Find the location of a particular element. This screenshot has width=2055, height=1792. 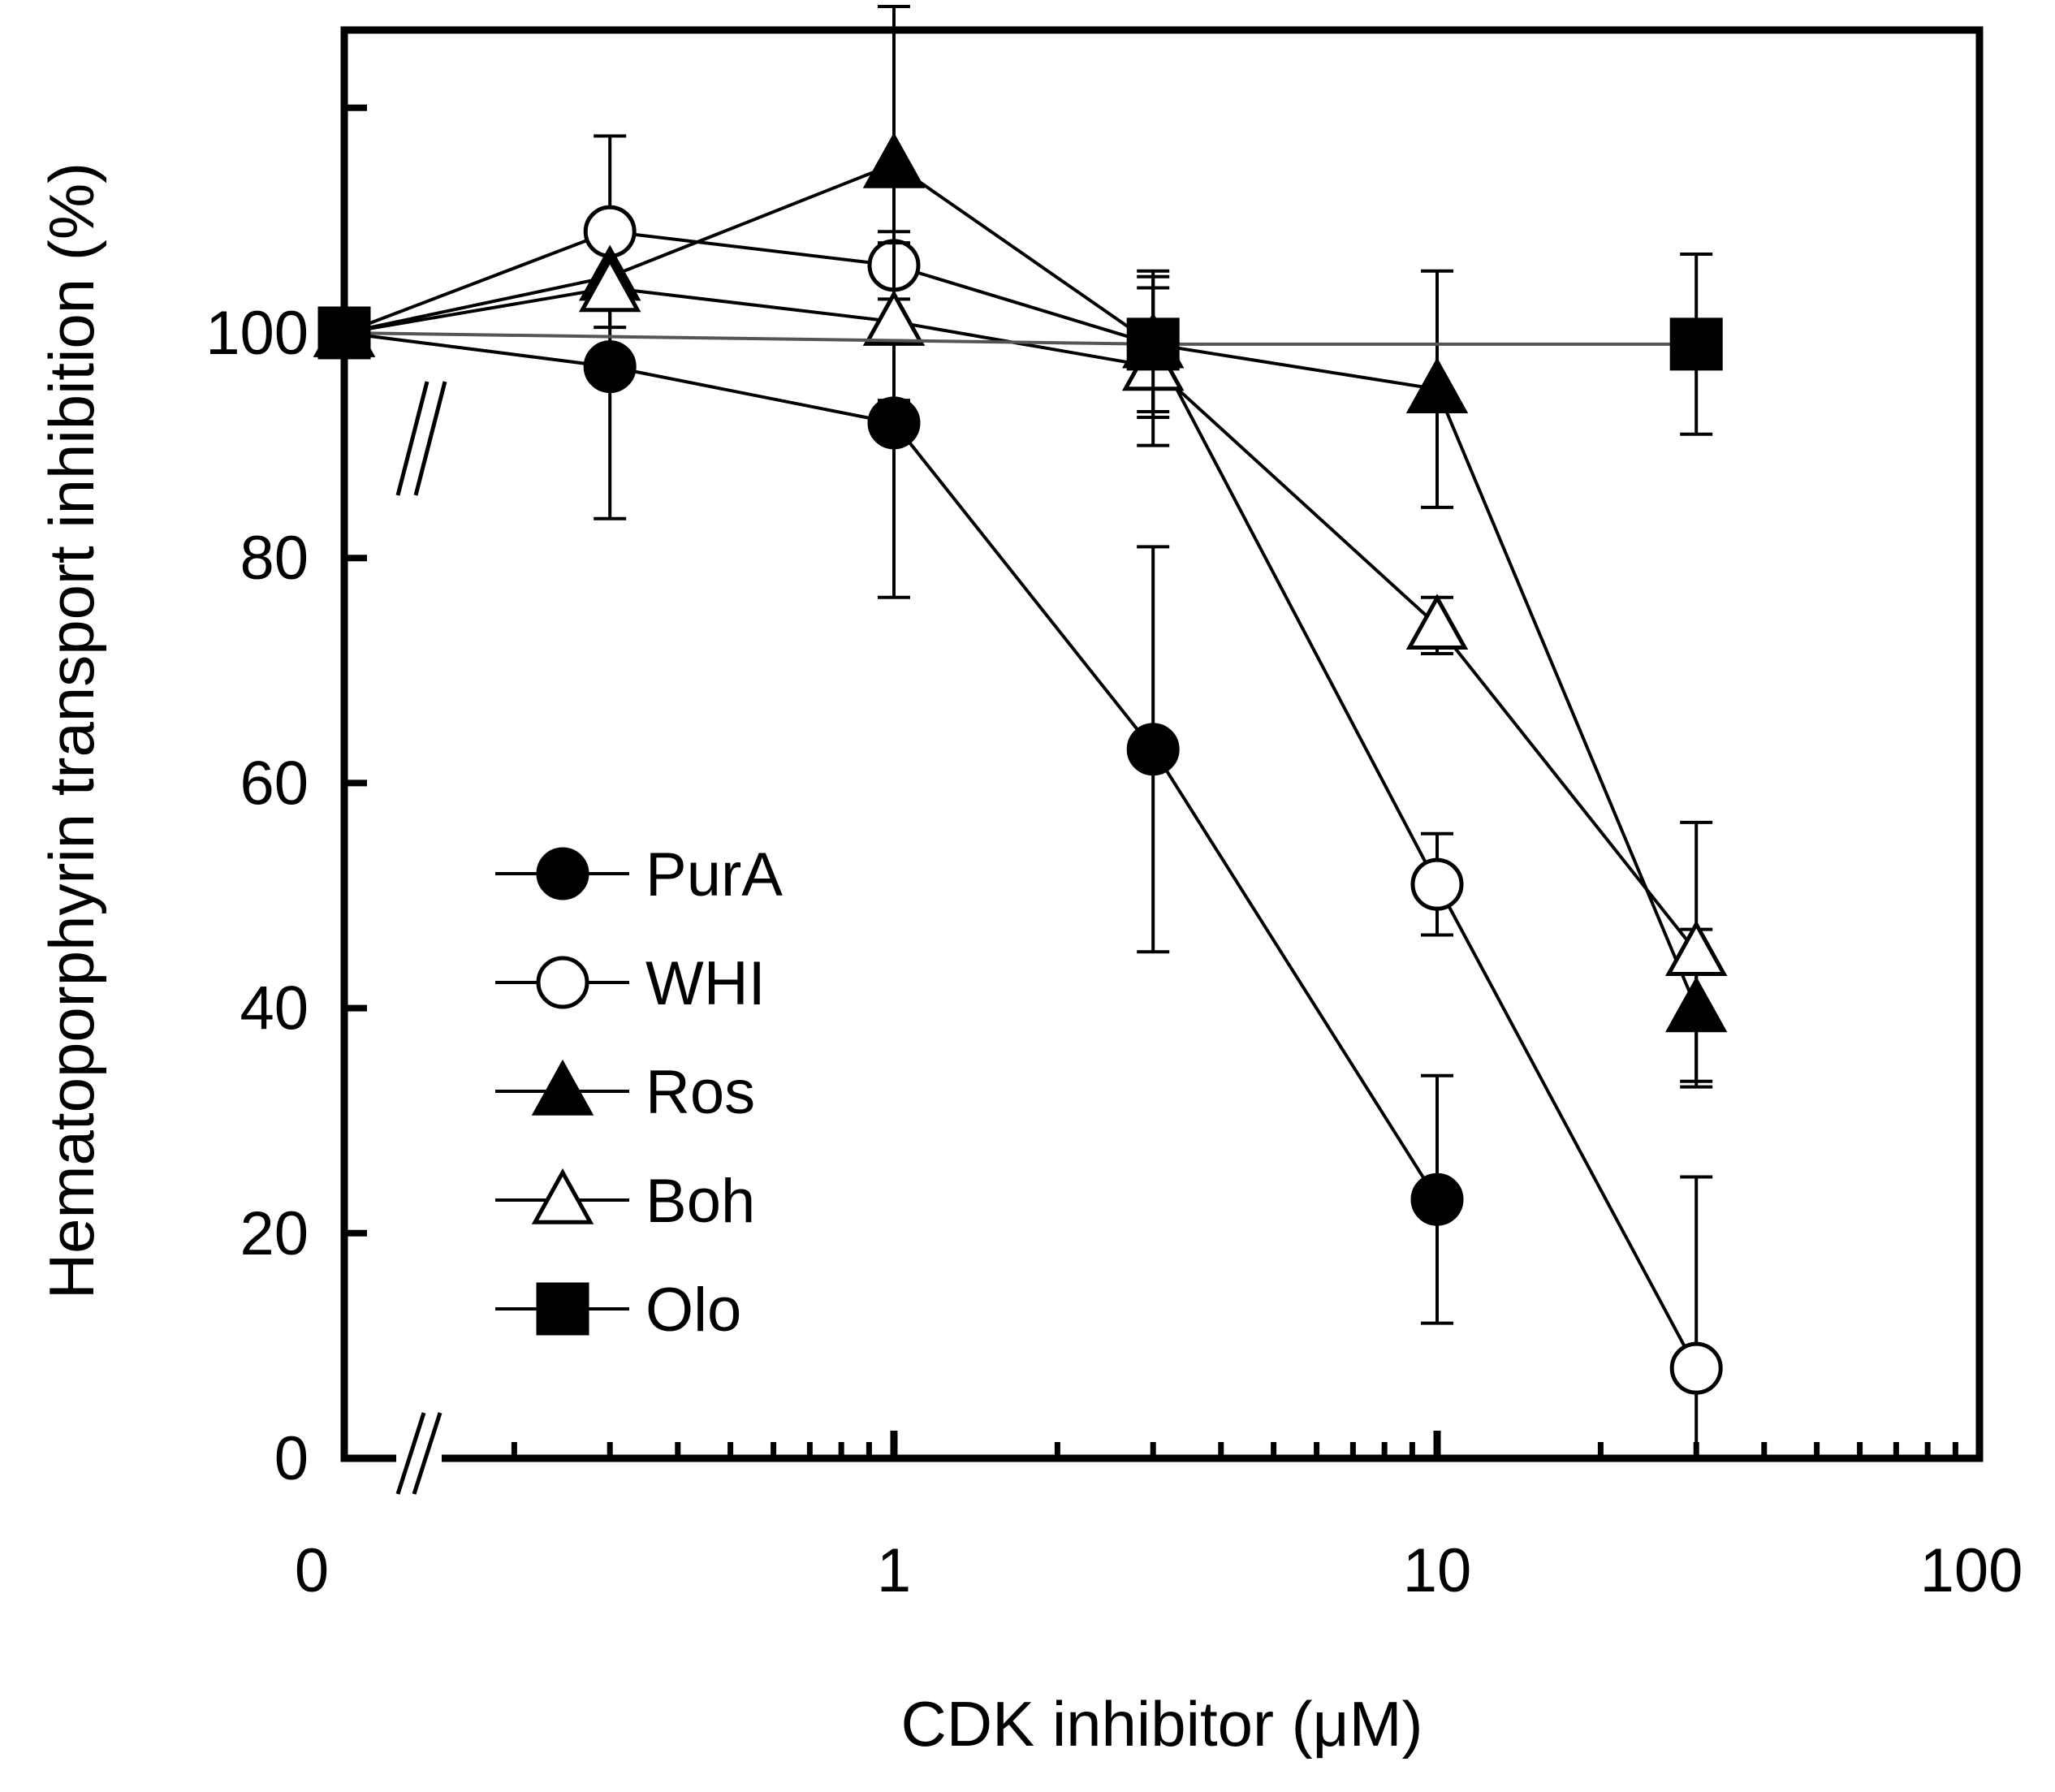

x-tick-label: 0 is located at coordinates (312, 1570).